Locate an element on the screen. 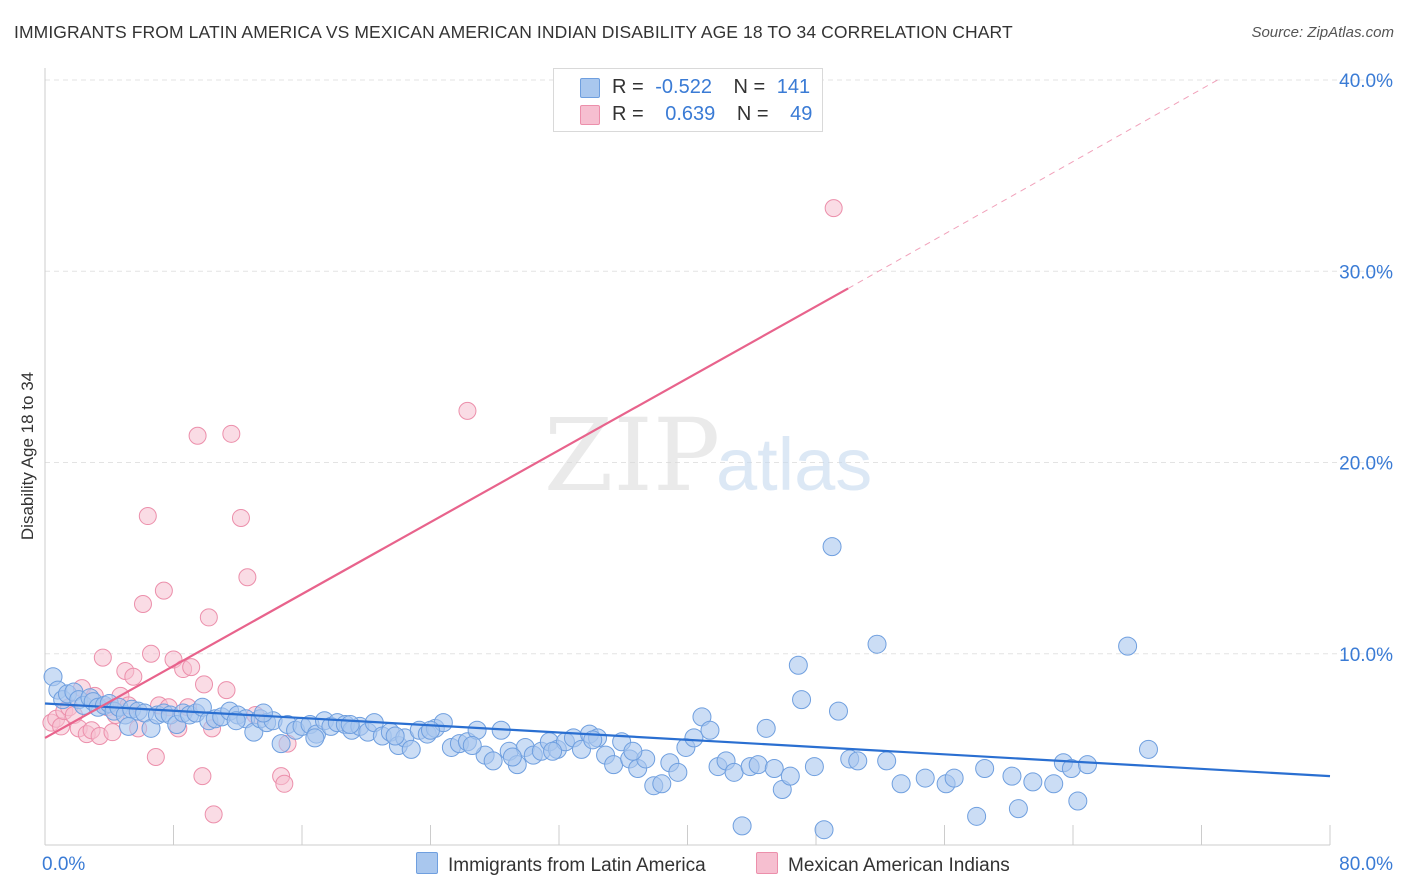  legend-swatch-blue is located at coordinates (590, 88).